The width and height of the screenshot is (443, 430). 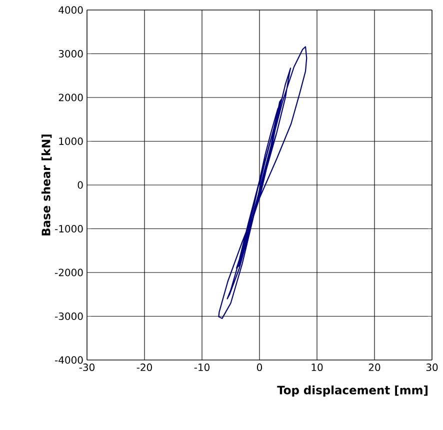 What do you see at coordinates (86, 368) in the screenshot?
I see `x-tick-label: -30` at bounding box center [86, 368].